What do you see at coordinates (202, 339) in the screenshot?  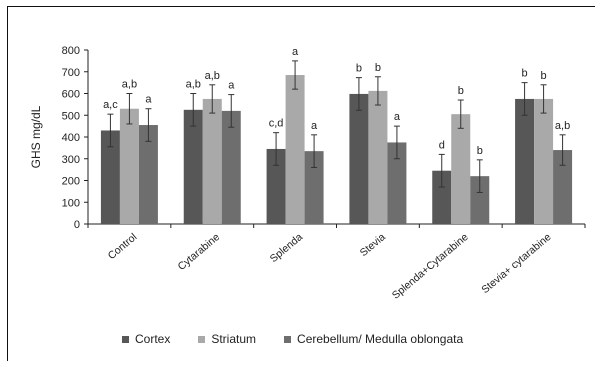 I see `legend-swatch-striatum` at bounding box center [202, 339].